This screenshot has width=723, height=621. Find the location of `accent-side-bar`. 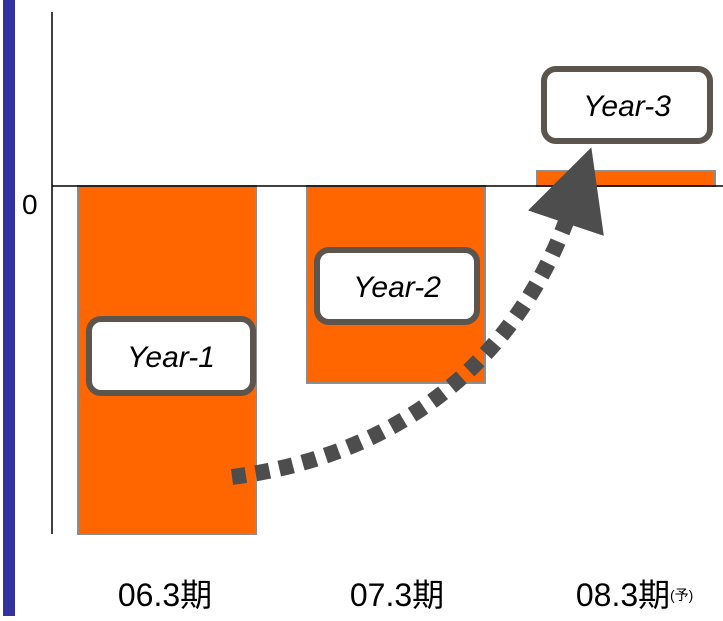

accent-side-bar is located at coordinates (9, 308).